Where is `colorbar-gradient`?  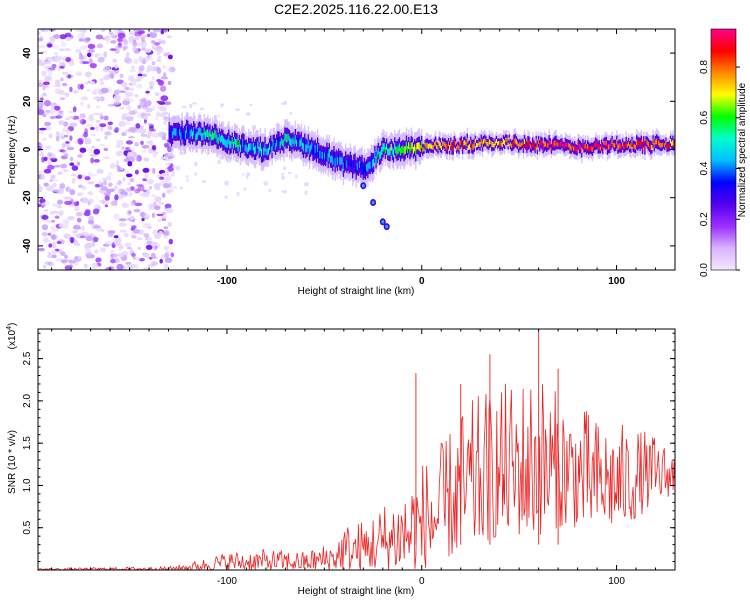 colorbar-gradient is located at coordinates (723, 149).